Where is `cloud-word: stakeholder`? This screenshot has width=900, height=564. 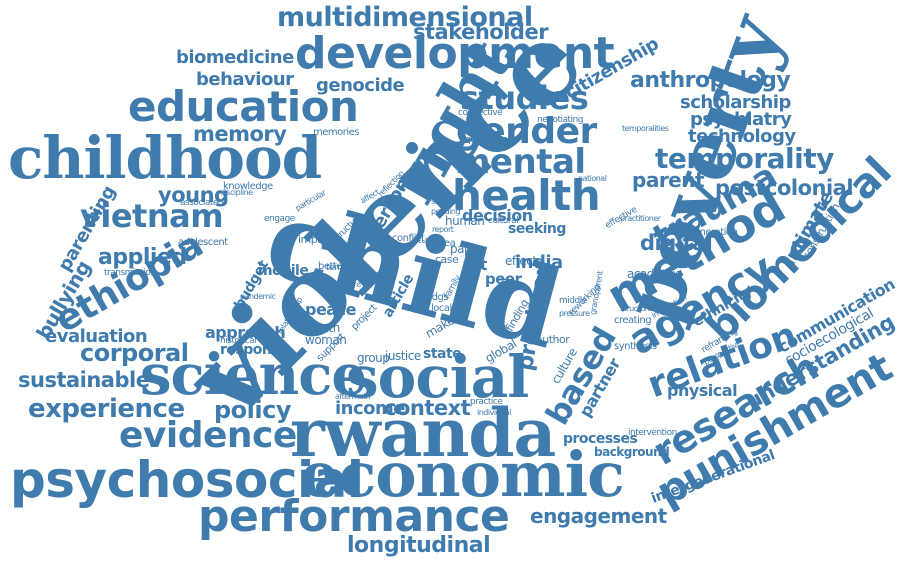
cloud-word: stakeholder is located at coordinates (481, 32).